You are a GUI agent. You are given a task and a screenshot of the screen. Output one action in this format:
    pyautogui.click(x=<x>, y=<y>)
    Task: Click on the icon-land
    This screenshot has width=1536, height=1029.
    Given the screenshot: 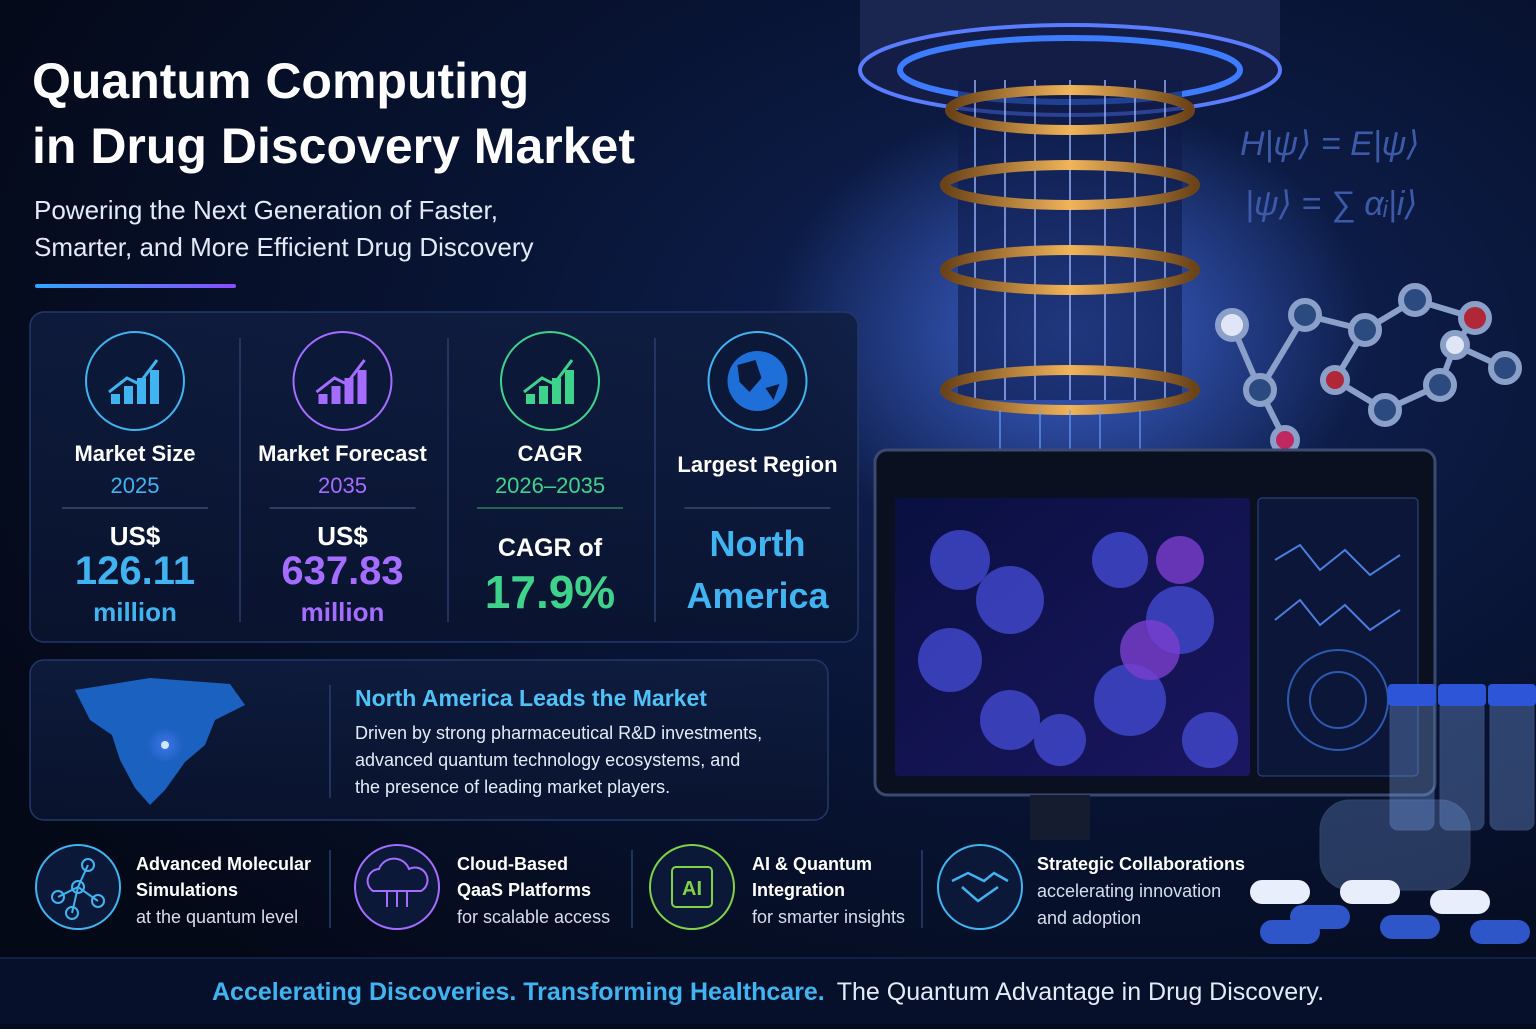 What is the action you would take?
    pyautogui.click(x=758, y=380)
    